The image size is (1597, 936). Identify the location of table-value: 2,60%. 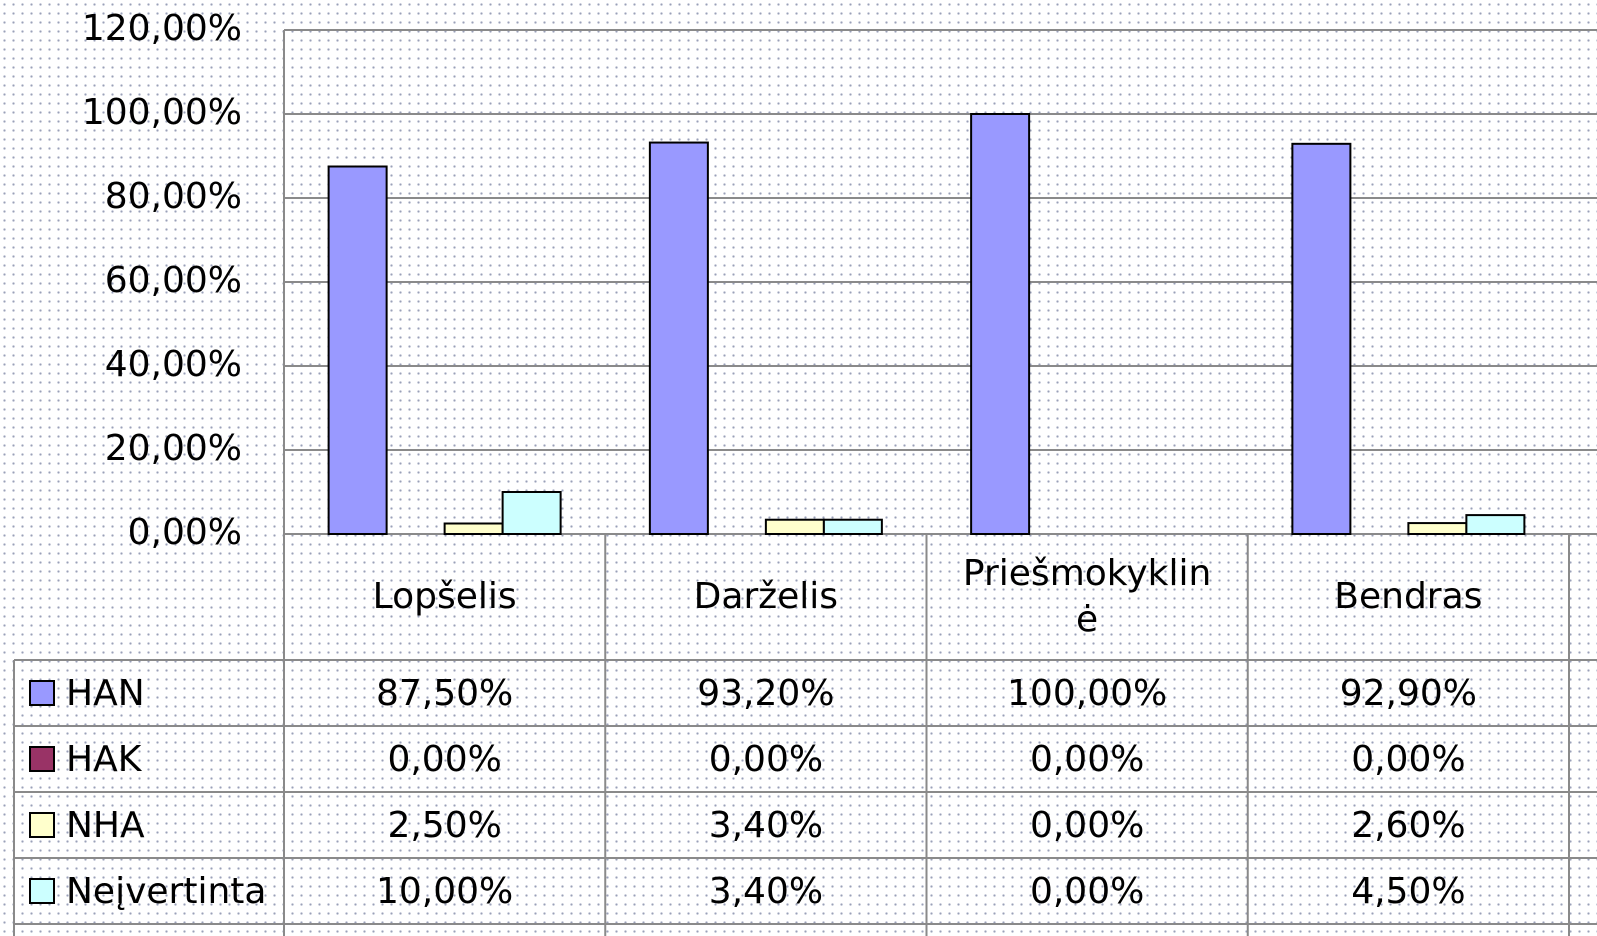
(1408, 825).